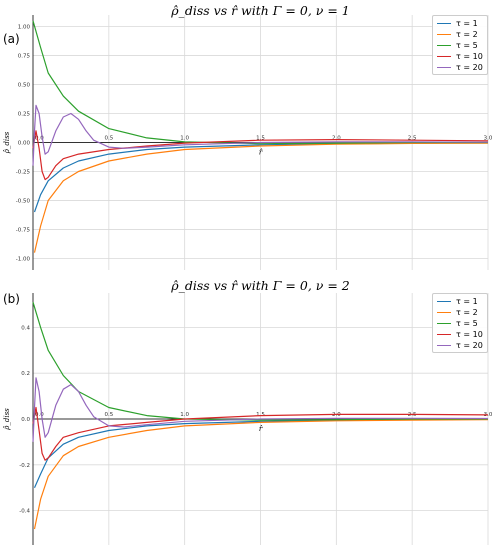 This screenshot has height=550, width=493. What do you see at coordinates (24, 57) in the screenshot?
I see `y-tick-label: 0.75` at bounding box center [24, 57].